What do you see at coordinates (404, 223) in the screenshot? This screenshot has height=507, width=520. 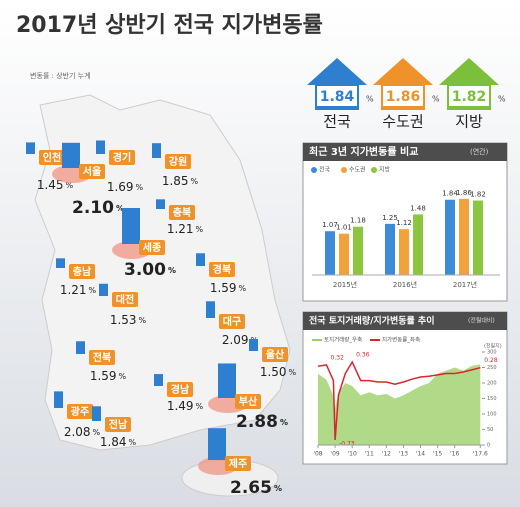 I see `bar-label: 1.12` at bounding box center [404, 223].